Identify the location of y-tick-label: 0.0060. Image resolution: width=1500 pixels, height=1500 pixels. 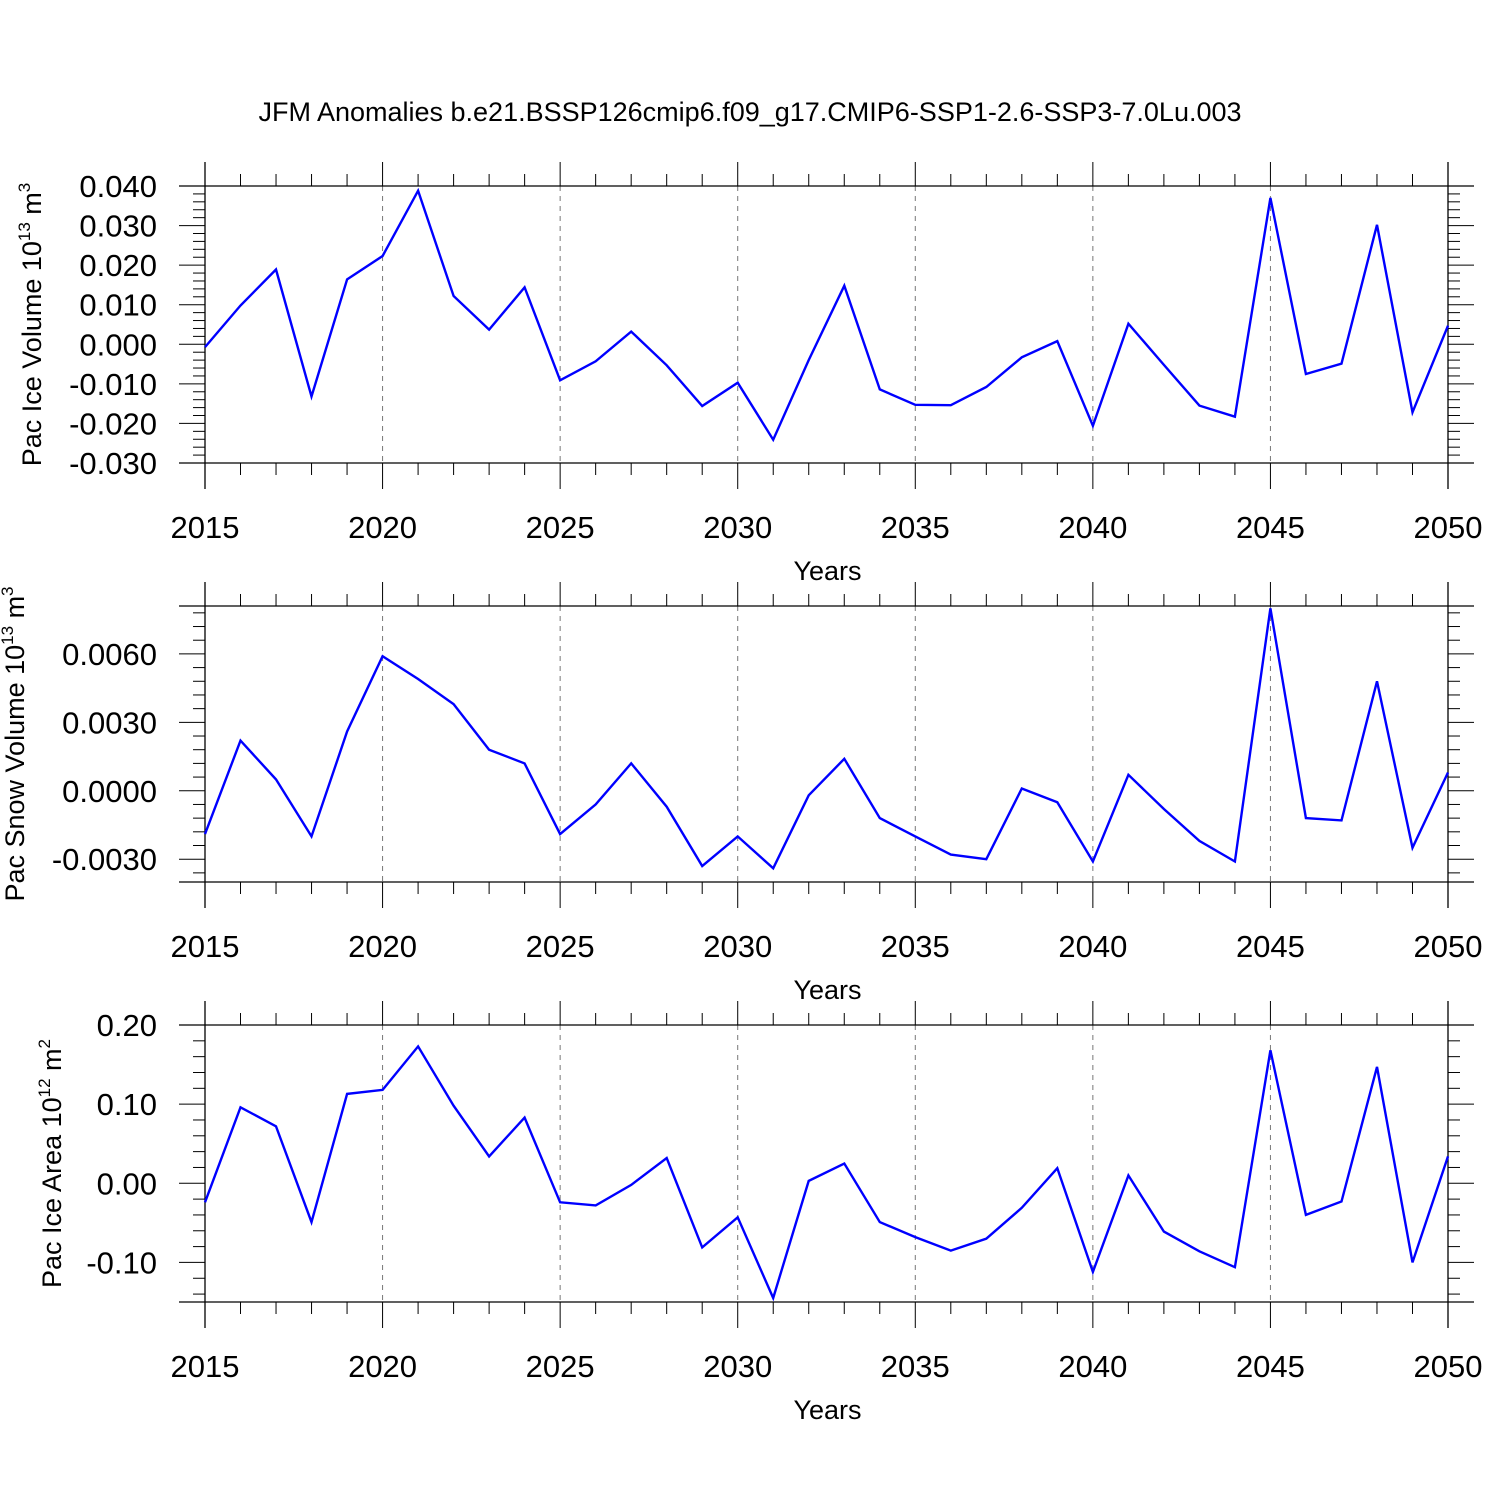
(109, 654).